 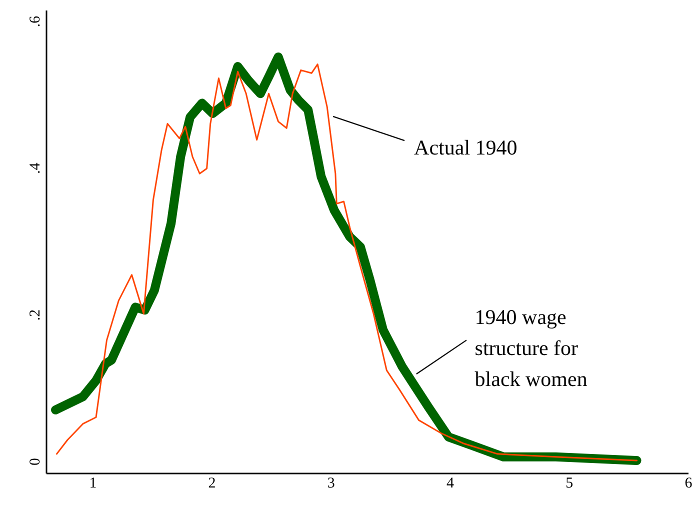 What do you see at coordinates (570, 484) in the screenshot?
I see `x-tick-label: 5` at bounding box center [570, 484].